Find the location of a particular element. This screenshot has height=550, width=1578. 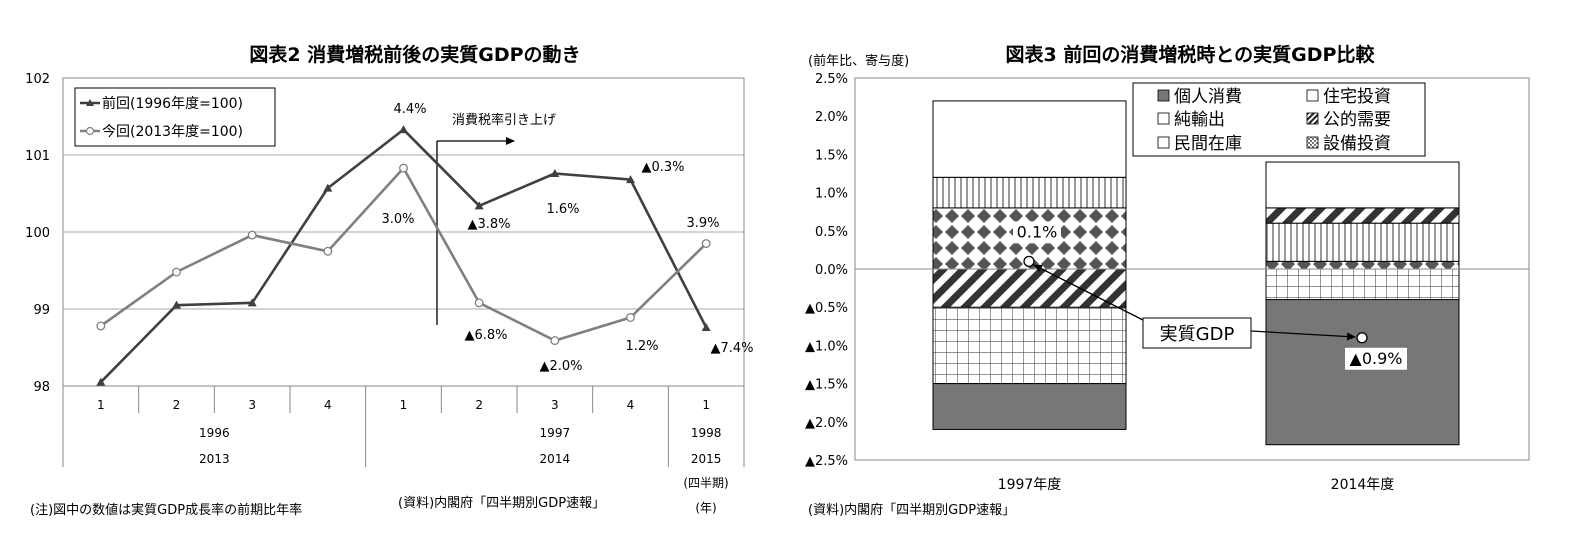

chart1-y-tick-label: 99 is located at coordinates (41, 310).